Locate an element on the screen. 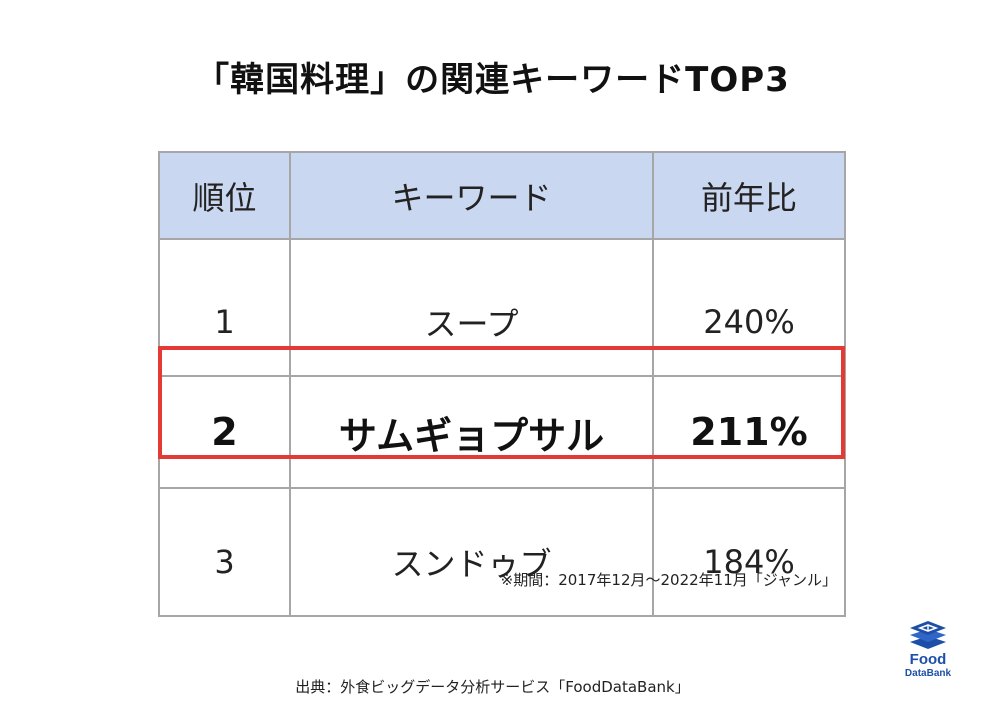  header-rank: 順位 is located at coordinates (224, 195).